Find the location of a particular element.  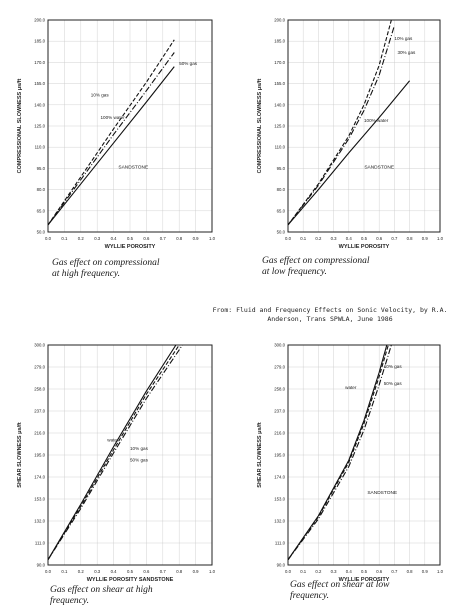

y-tick-label: 279.0 is located at coordinates (39, 367).